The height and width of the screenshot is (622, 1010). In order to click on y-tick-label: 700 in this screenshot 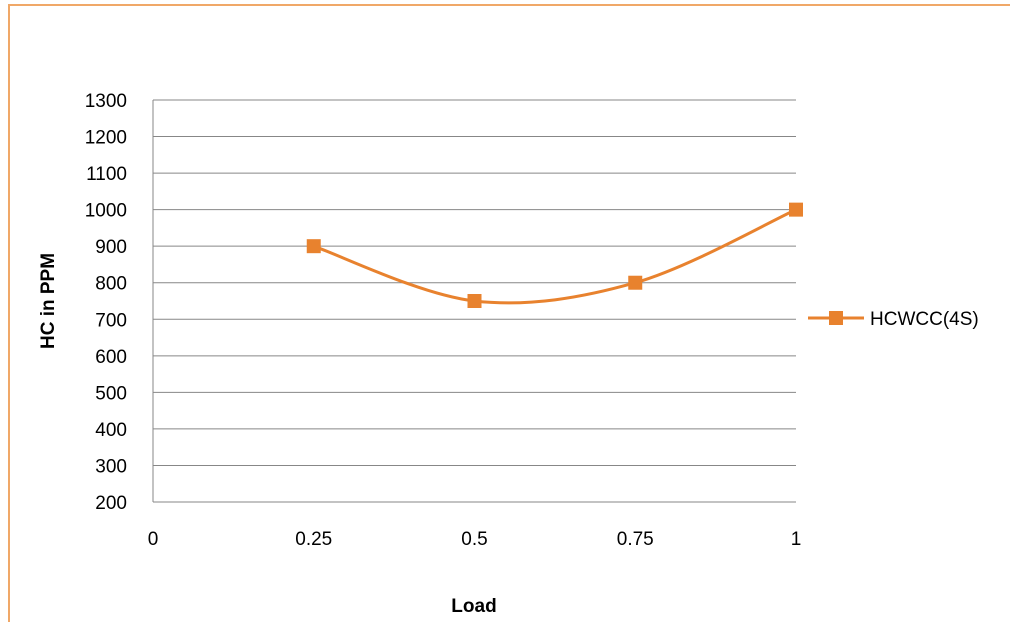, I will do `click(111, 320)`.